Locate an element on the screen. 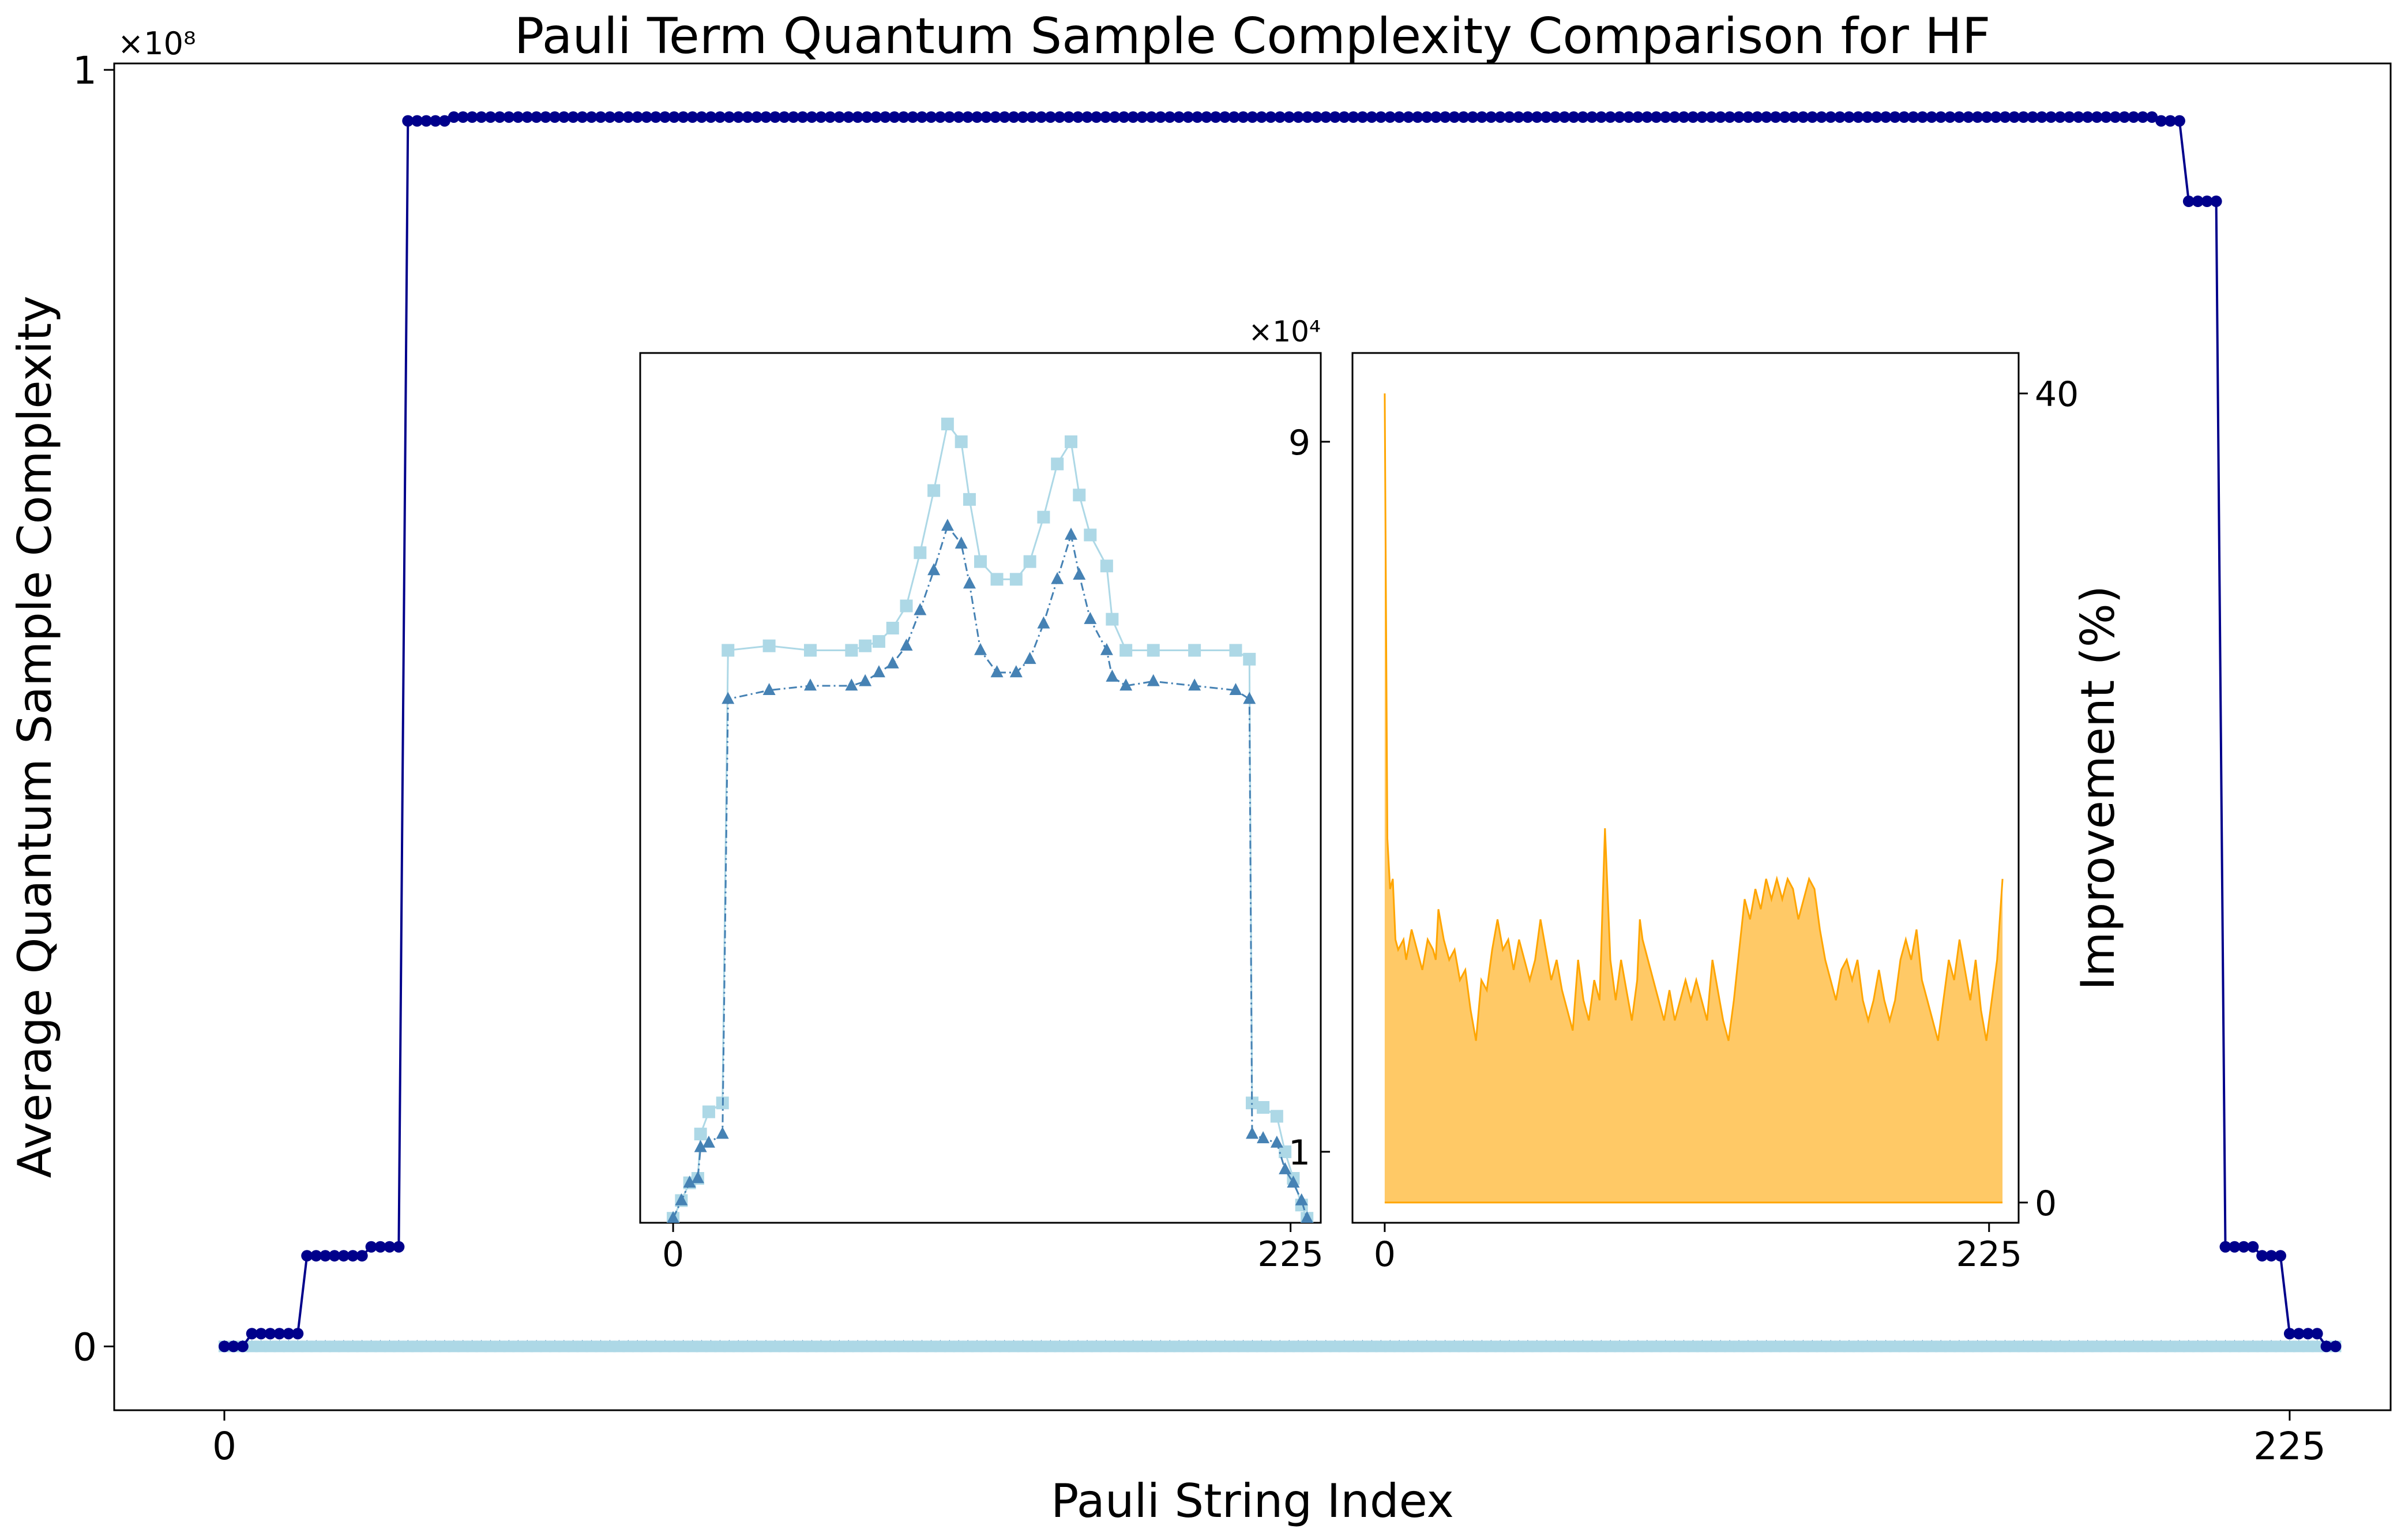  inset2-area-fill is located at coordinates (1693, 798).